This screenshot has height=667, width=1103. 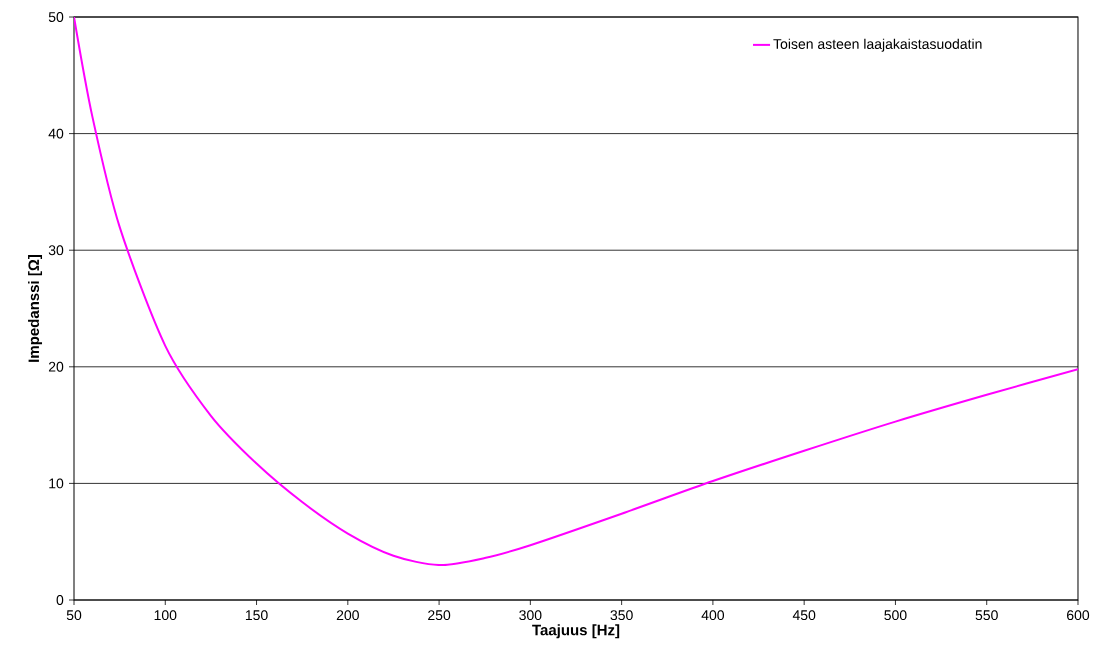 I want to click on y-tick-label: 10, so click(x=56, y=483).